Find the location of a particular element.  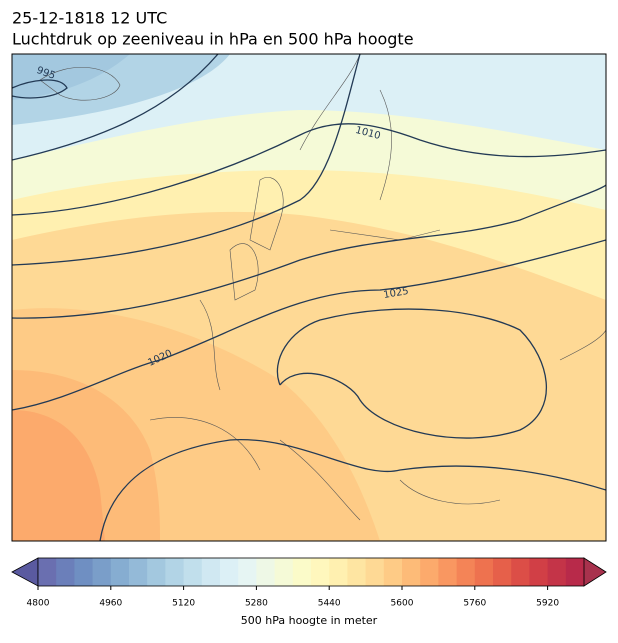

colorbar-tick-label: 5440 is located at coordinates (329, 604).